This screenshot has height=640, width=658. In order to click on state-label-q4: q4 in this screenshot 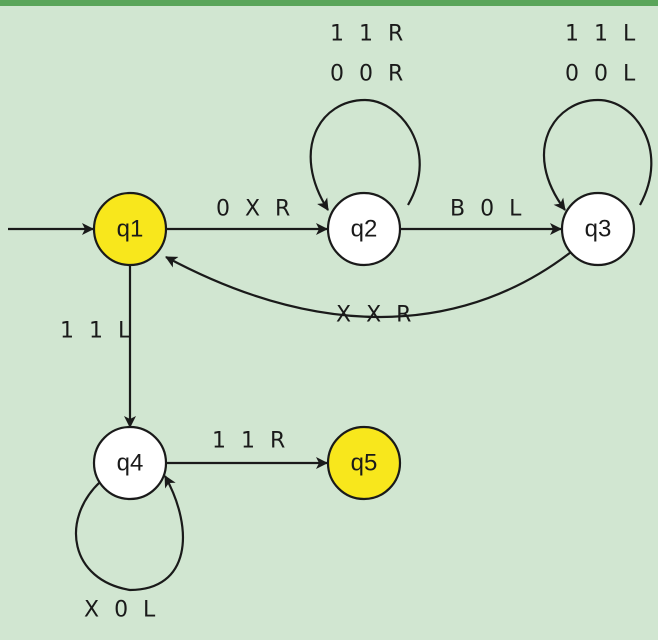, I will do `click(130, 463)`.